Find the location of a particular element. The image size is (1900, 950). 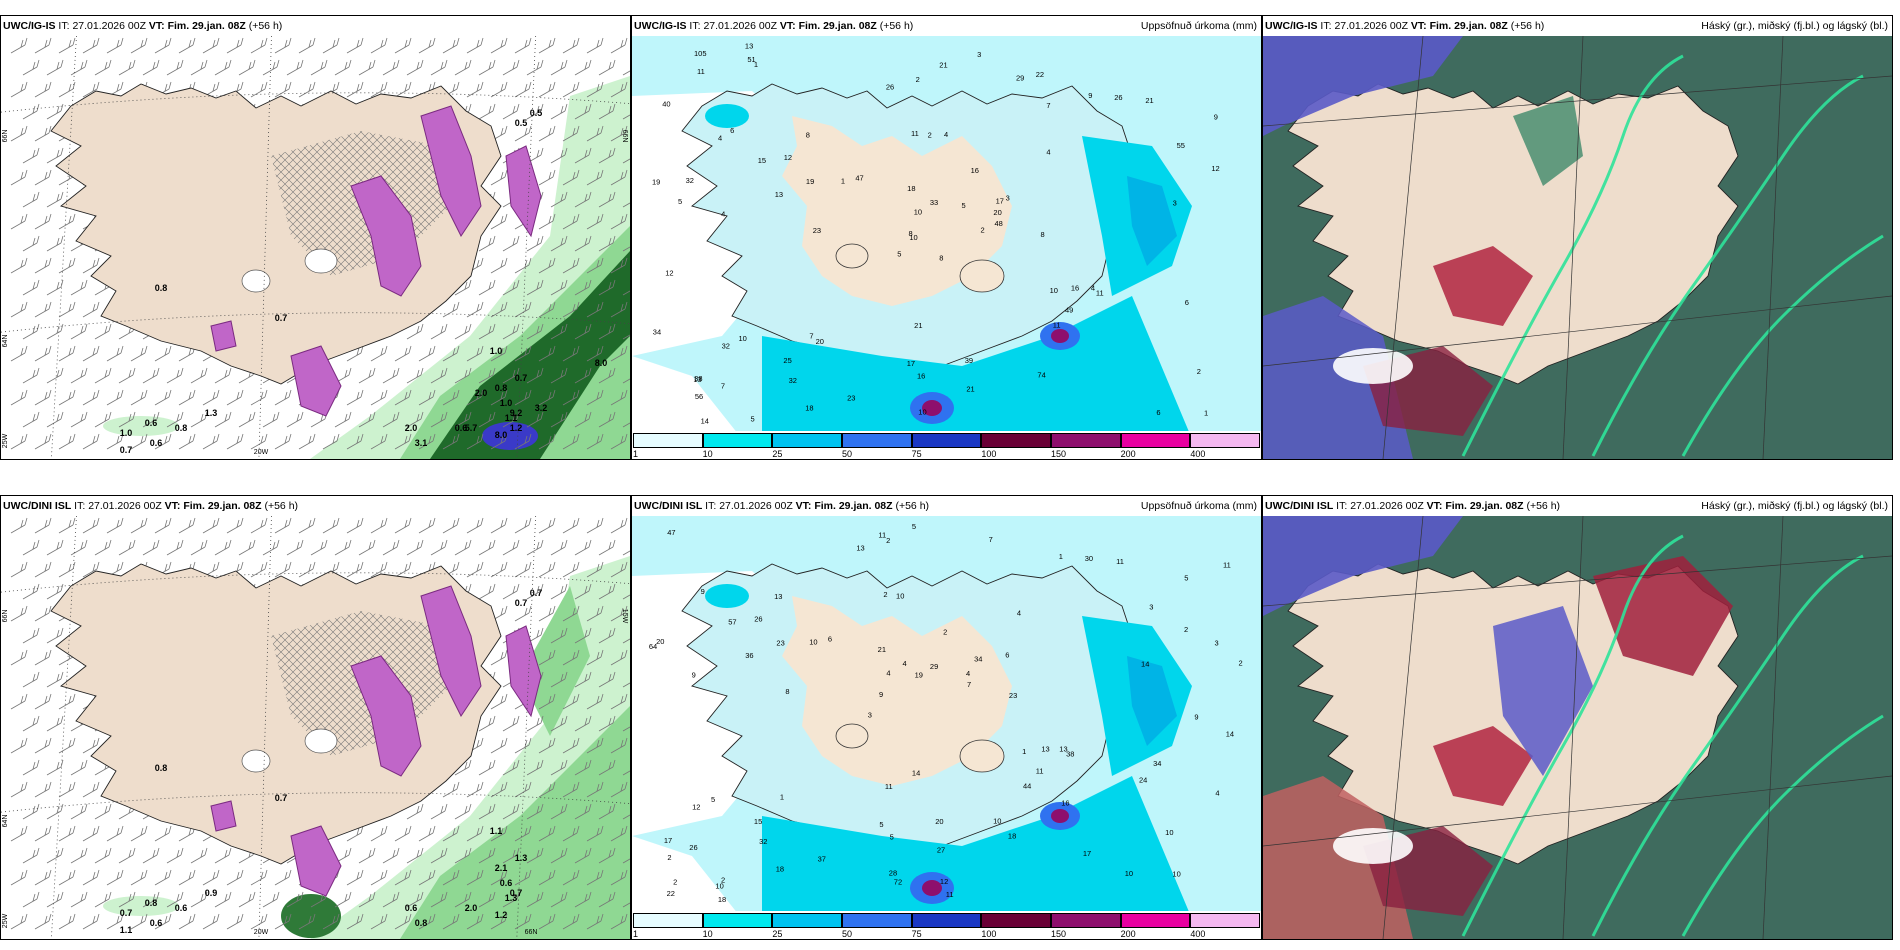

value-label: 3.2 is located at coordinates (541, 408).